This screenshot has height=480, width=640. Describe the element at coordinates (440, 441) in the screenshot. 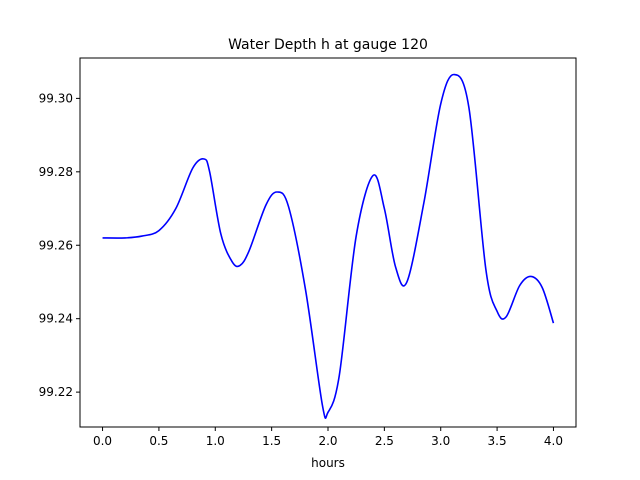

I see `x-tick-label: 3.0` at that location.